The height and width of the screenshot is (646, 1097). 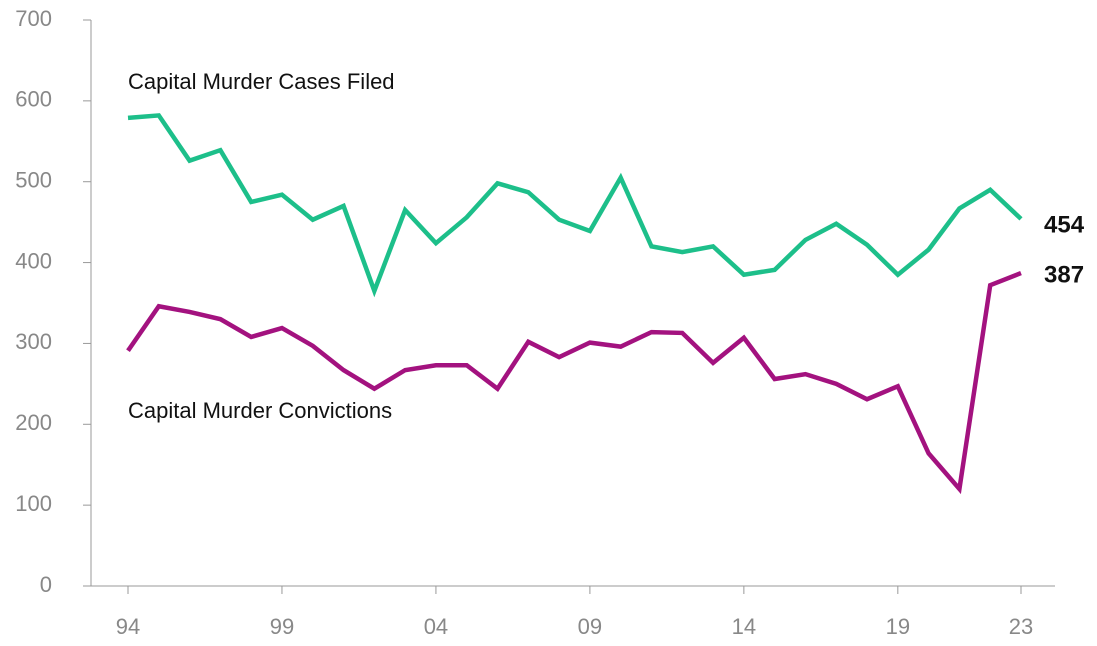 What do you see at coordinates (33, 180) in the screenshot?
I see `y-tick-label: 500` at bounding box center [33, 180].